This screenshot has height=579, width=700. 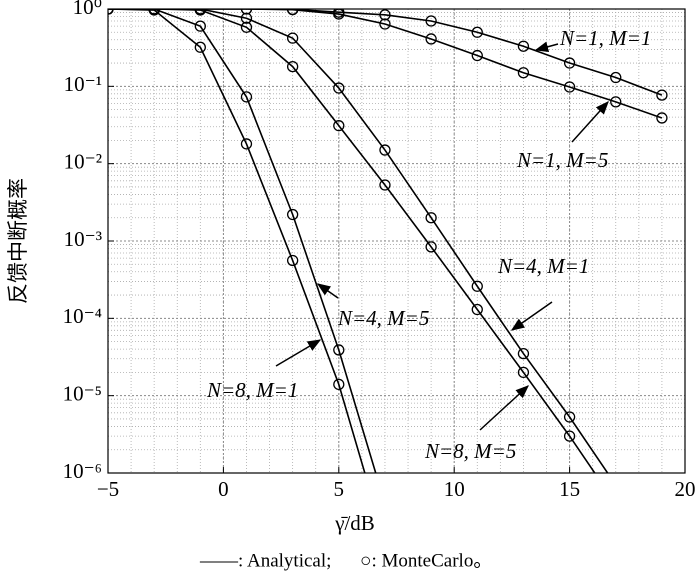 What do you see at coordinates (383, 318) in the screenshot?
I see `series-annotation: N=4, M=5` at bounding box center [383, 318].